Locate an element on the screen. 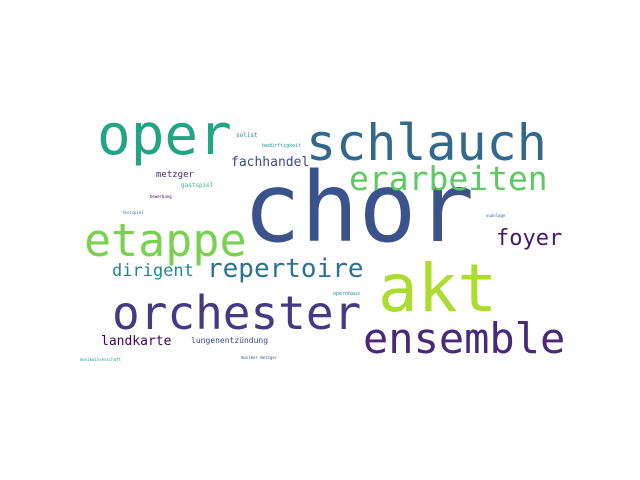 The image size is (640, 480). word-chor: chor is located at coordinates (359, 208).